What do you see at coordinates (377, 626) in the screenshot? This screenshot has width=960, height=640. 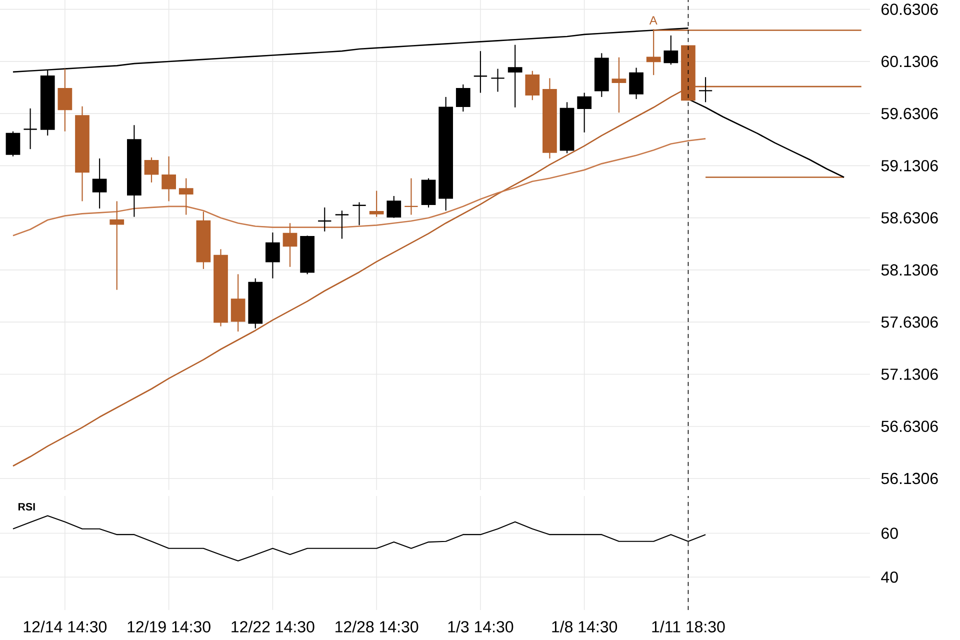 I see `x-tick-label: 12/28 14:30` at bounding box center [377, 626].